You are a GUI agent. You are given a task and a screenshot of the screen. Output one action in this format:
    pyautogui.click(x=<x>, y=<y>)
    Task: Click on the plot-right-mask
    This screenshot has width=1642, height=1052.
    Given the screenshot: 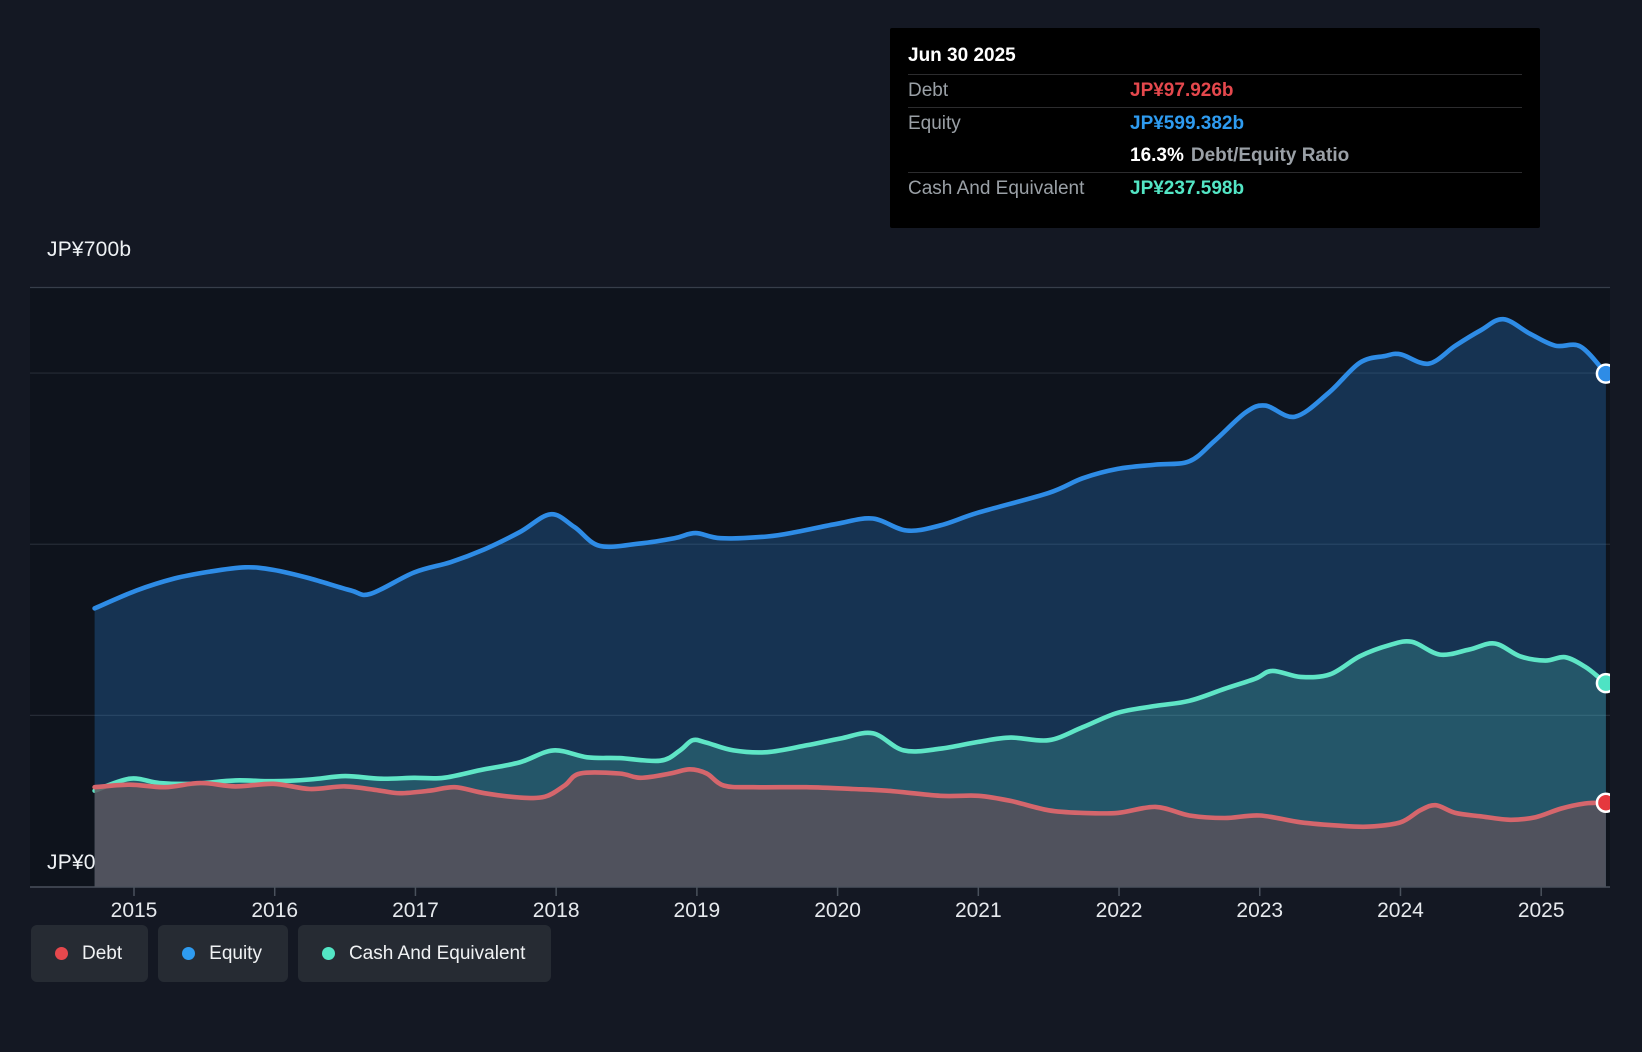 What is the action you would take?
    pyautogui.click(x=1626, y=526)
    